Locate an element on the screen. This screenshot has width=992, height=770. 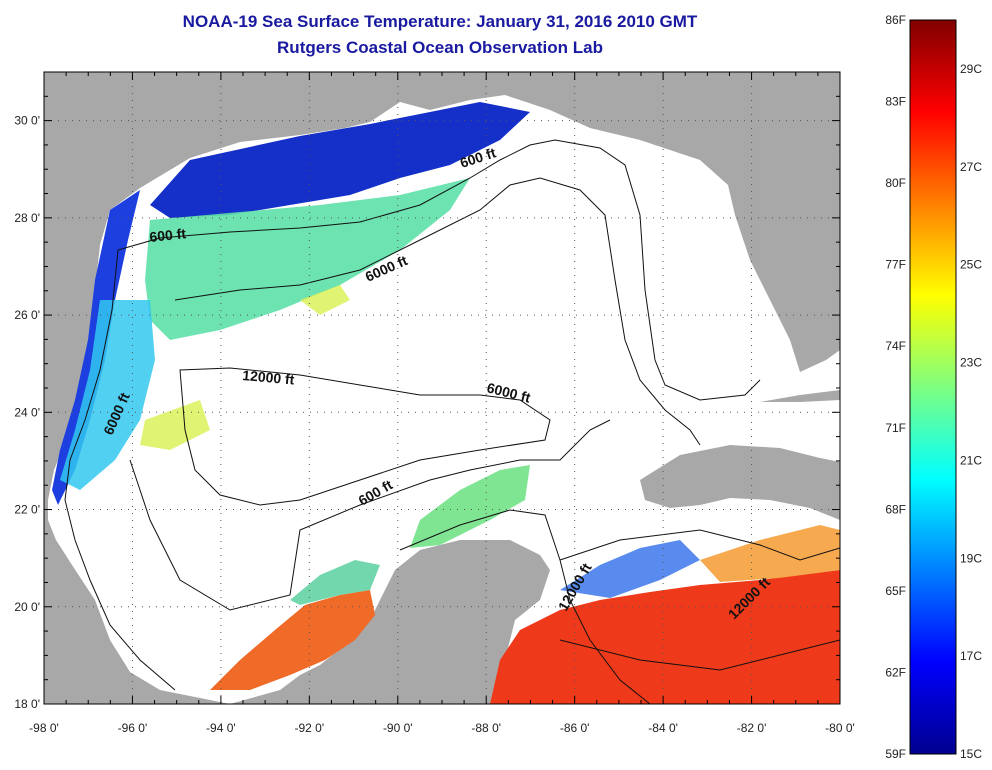
contour-6000ft-west is located at coordinates (120, 470).